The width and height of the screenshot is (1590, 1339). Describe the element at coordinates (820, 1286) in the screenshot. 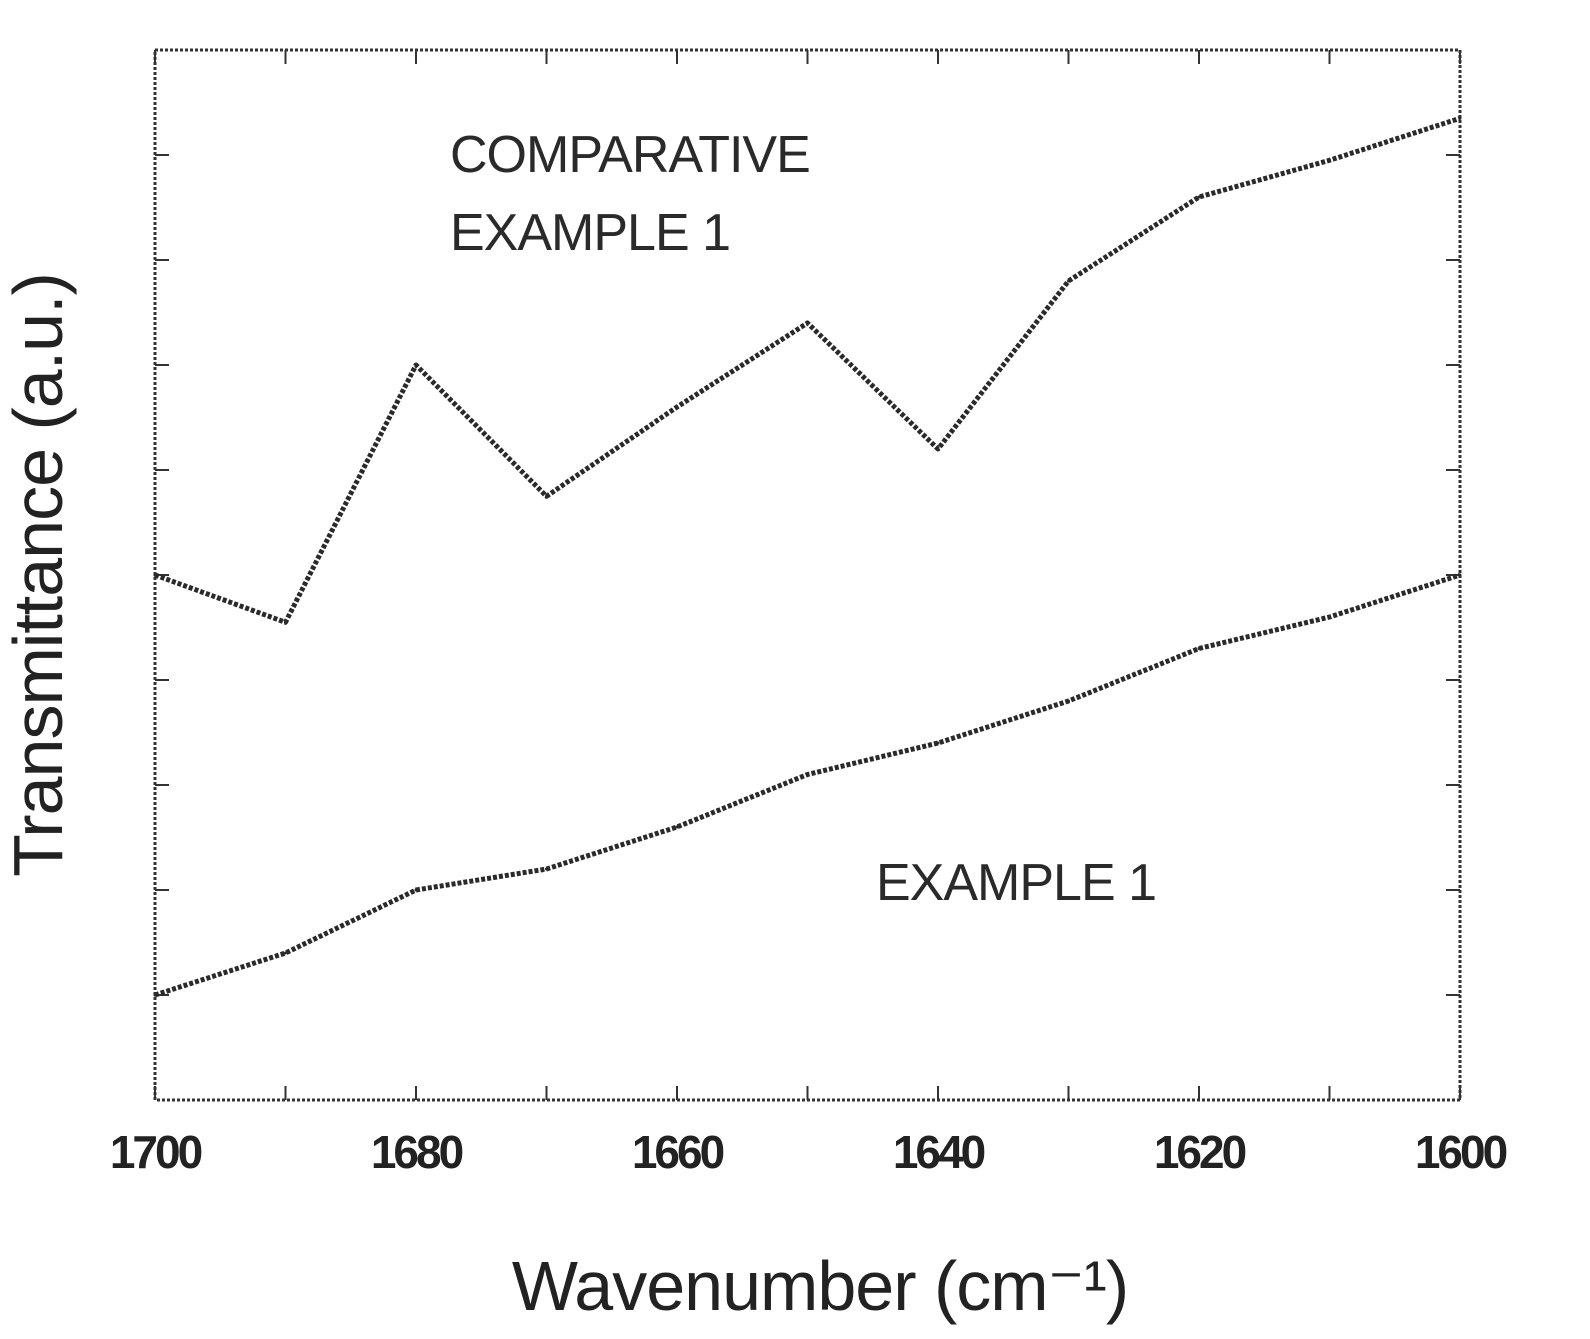

I see `x-axis-label: Wavenumber (cm⁻¹)` at that location.